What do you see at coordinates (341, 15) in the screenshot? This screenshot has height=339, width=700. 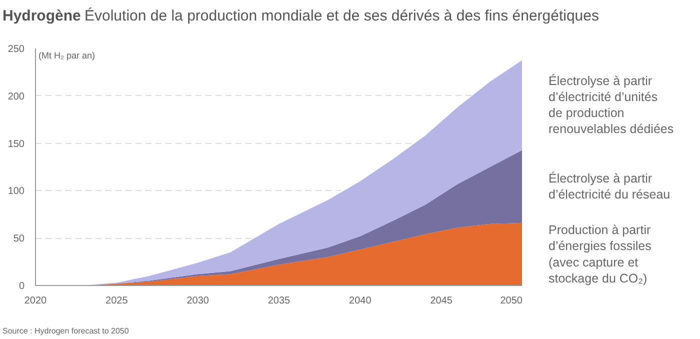 I see `chart-subtitle: Évolution de la production mondiale et de ses dérivés à des fins énergétiques` at bounding box center [341, 15].